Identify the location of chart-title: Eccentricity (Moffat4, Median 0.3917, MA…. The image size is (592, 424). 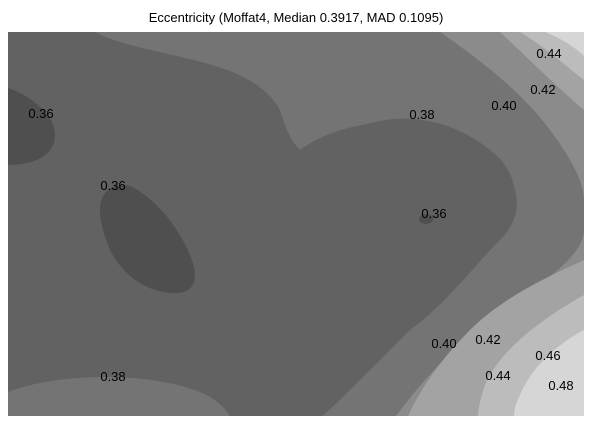
(296, 17).